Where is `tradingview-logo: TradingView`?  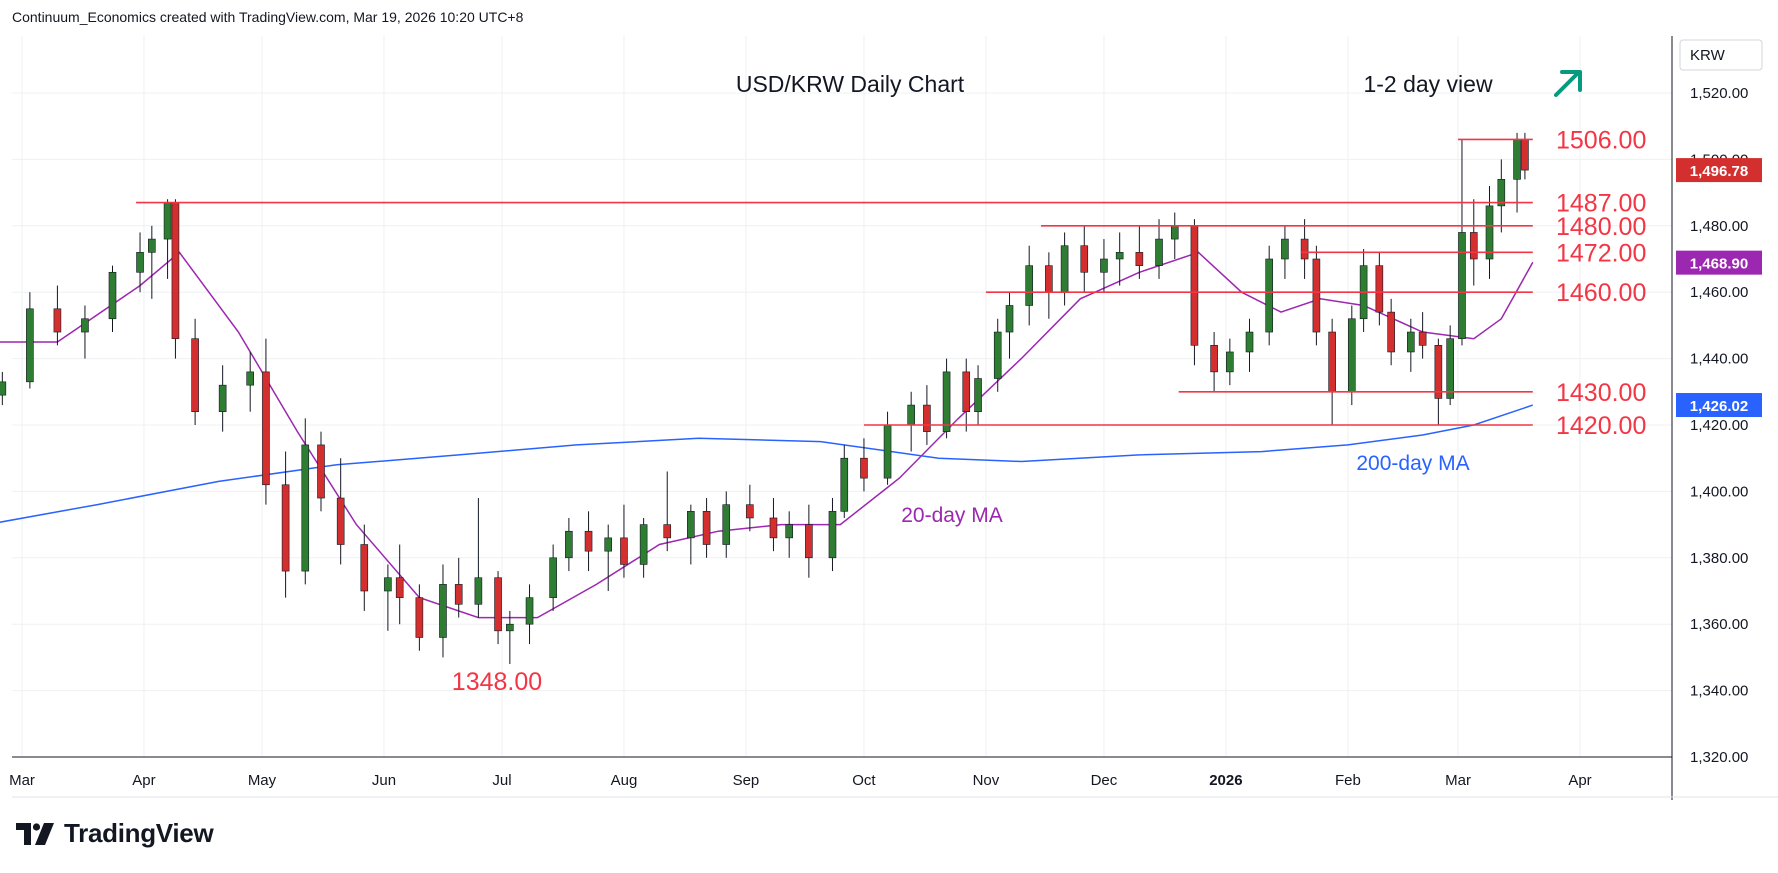 tradingview-logo: TradingView is located at coordinates (115, 833).